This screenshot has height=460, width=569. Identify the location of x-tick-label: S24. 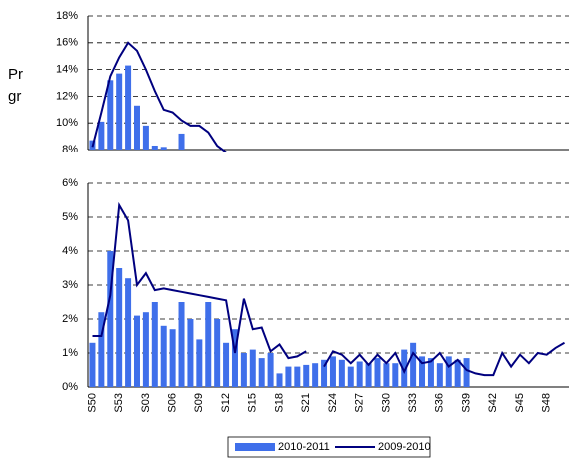
(333, 403).